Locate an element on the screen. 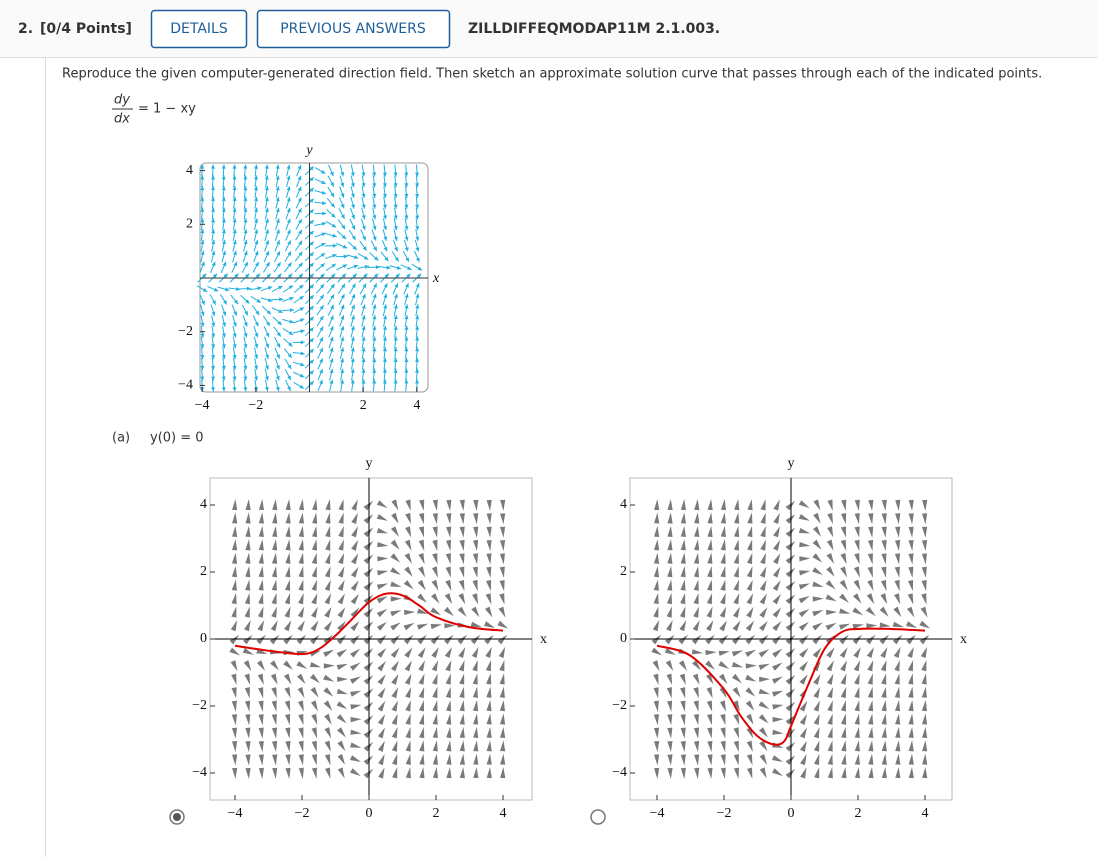  details-button: DETAILS is located at coordinates (199, 29).